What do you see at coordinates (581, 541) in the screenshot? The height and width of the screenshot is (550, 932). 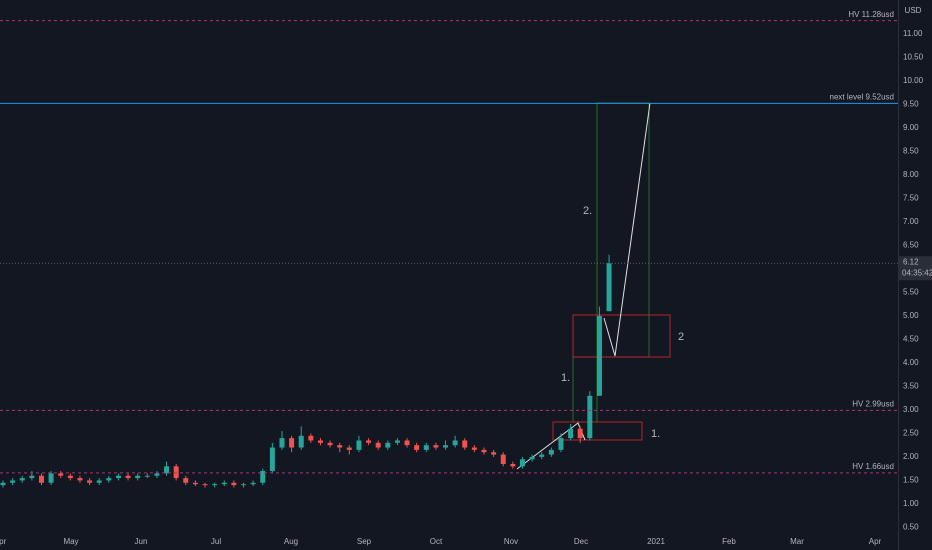 I see `x-tick-label: Dec` at bounding box center [581, 541].